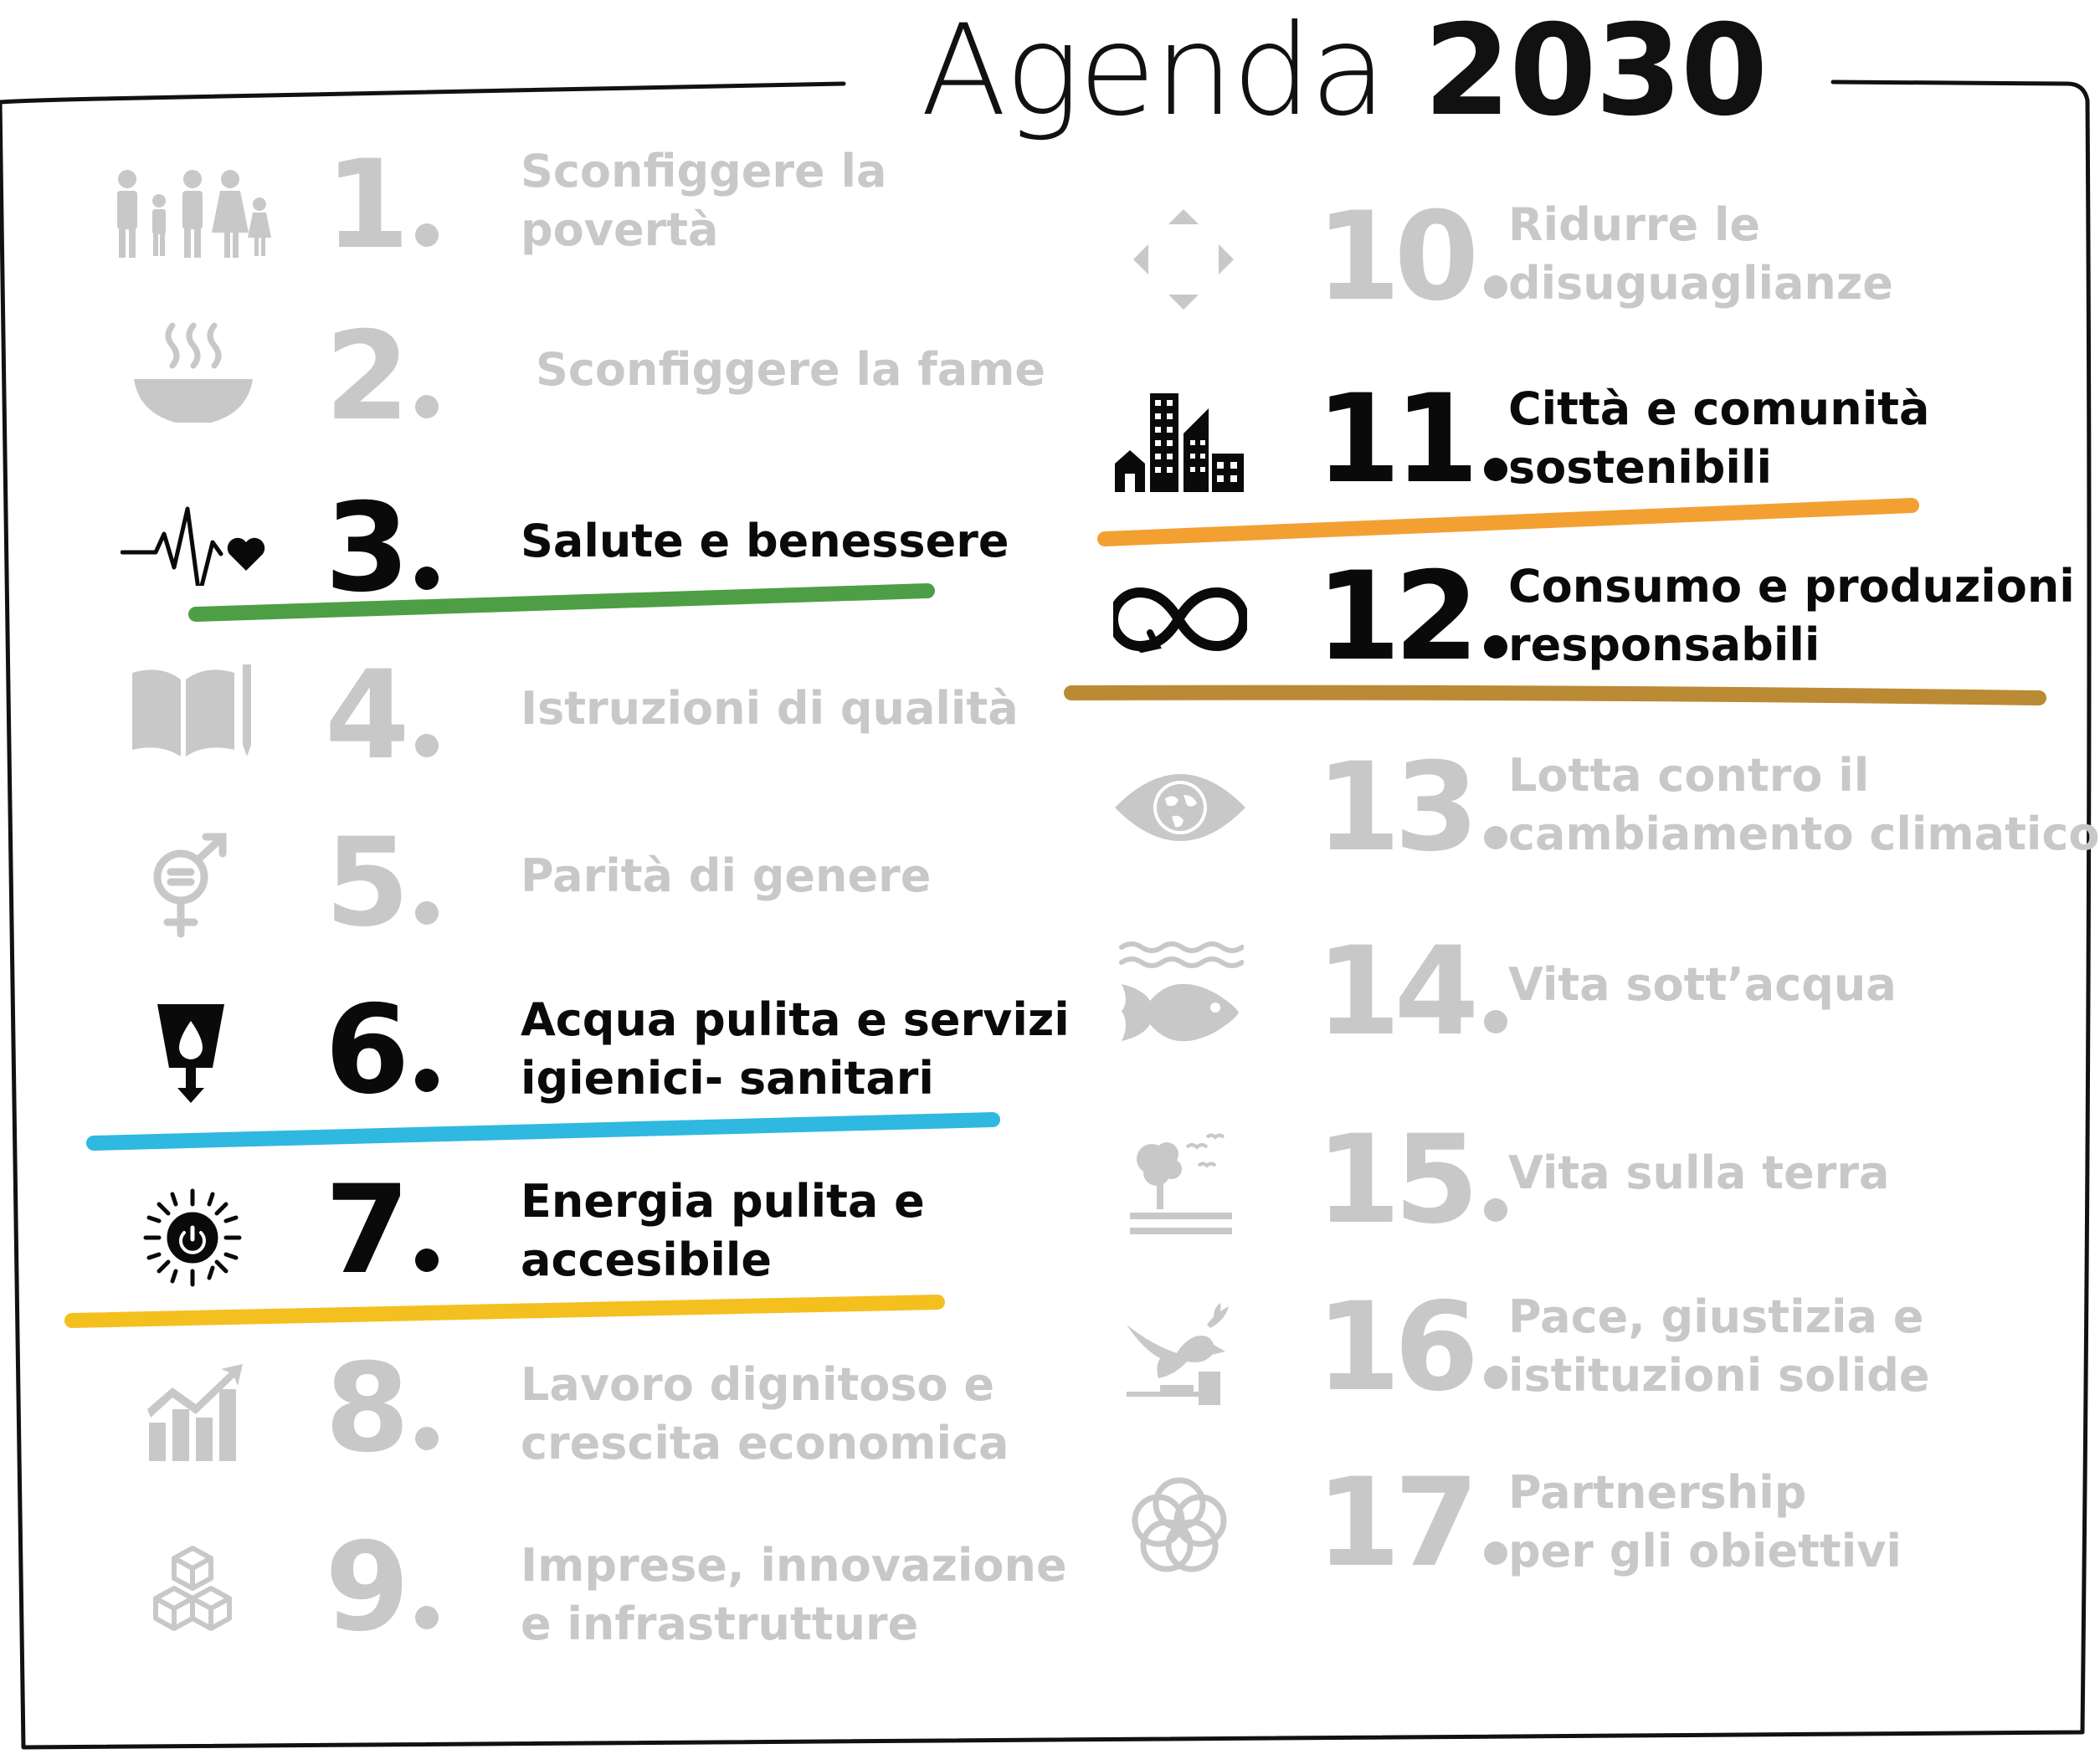 Image resolution: width=2100 pixels, height=1754 pixels. I want to click on growth-chart-icon, so click(195, 1414).